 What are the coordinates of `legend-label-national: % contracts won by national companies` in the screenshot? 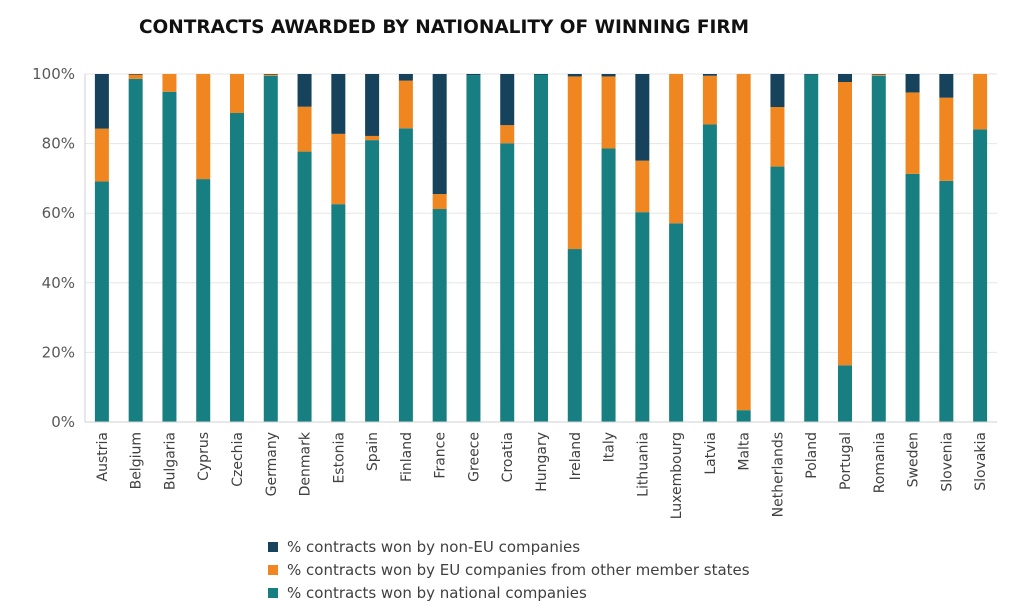 It's located at (437, 592).